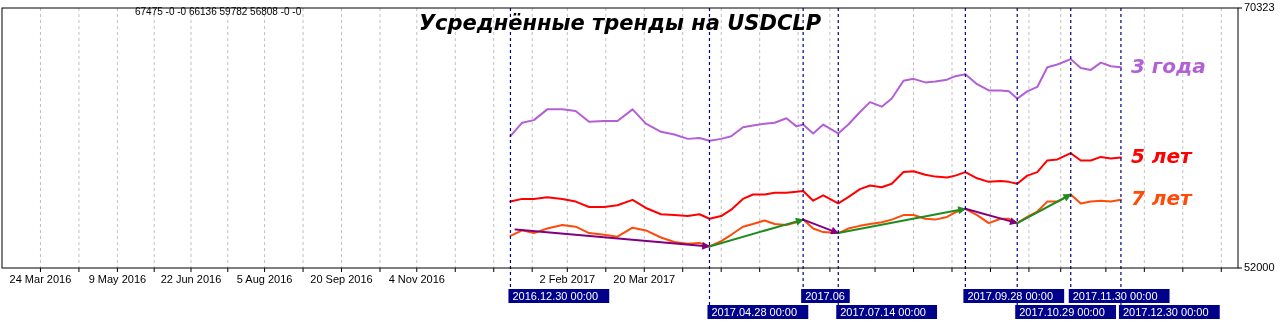  I want to click on ref-line-label: 2017.11.30 00:00, so click(1115, 296).